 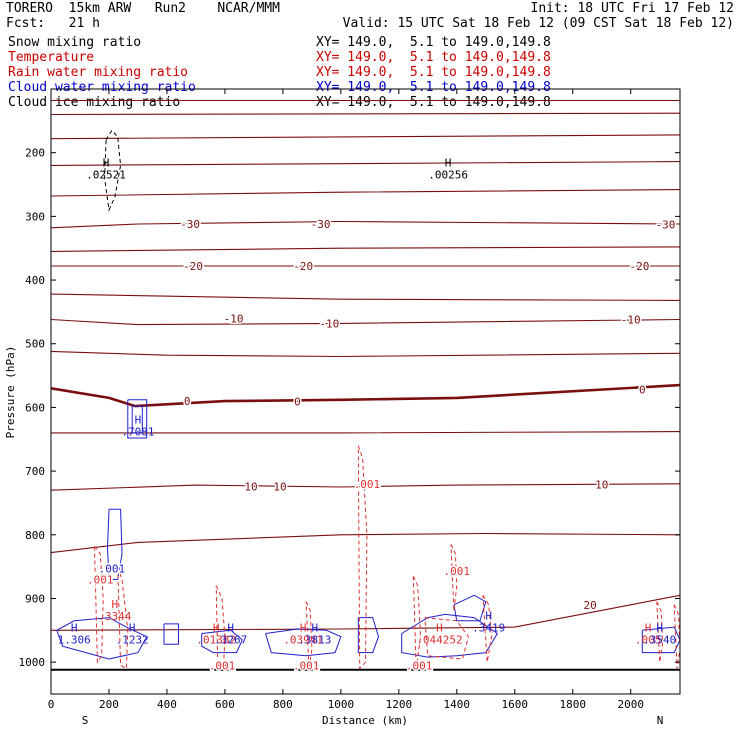 I want to click on legend-rain-name: Rain water mixing ratio, so click(x=98, y=72).